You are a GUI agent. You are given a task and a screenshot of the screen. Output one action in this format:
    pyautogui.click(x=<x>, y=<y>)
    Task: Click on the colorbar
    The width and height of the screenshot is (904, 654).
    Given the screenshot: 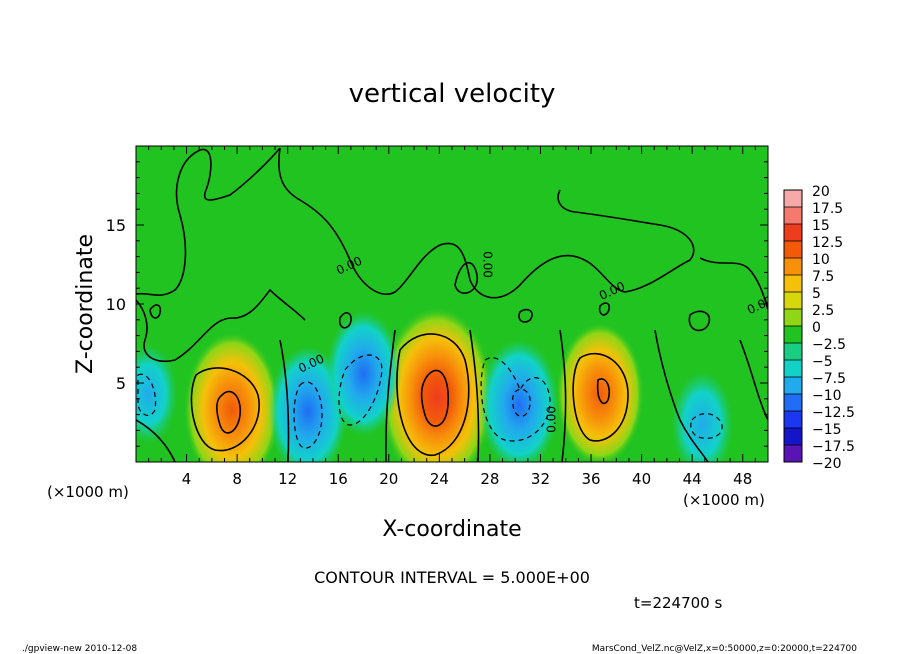 What is the action you would take?
    pyautogui.click(x=793, y=326)
    